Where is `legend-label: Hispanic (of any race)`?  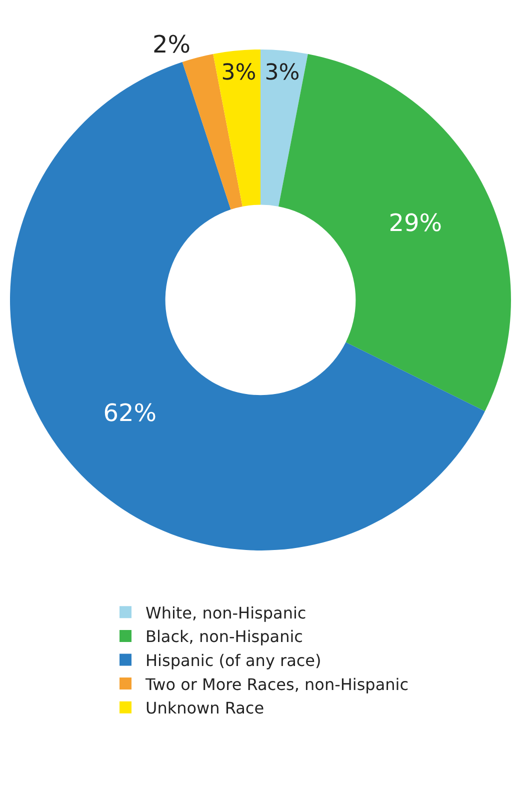 legend-label: Hispanic (of any race) is located at coordinates (234, 660).